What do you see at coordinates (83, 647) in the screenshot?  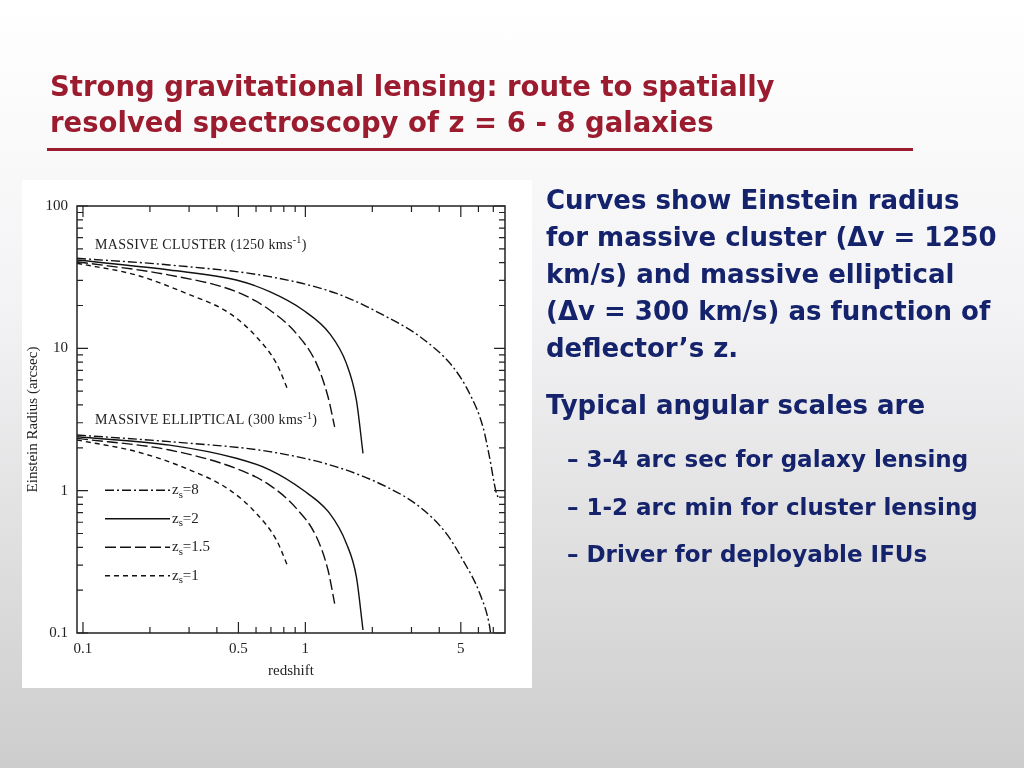 I see `x-tick-label: 0.1` at bounding box center [83, 647].